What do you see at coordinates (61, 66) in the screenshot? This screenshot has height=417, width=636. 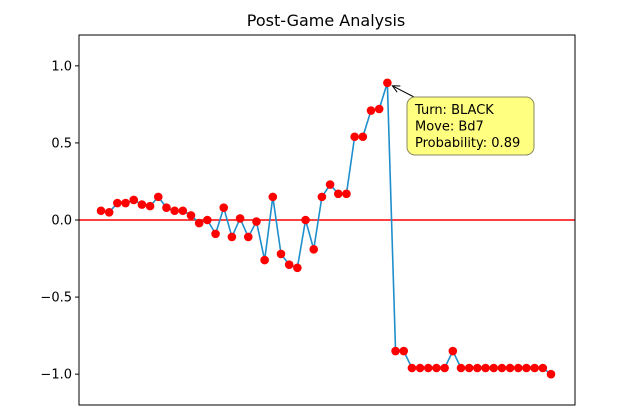 I see `y-tick-label: 1.0` at bounding box center [61, 66].